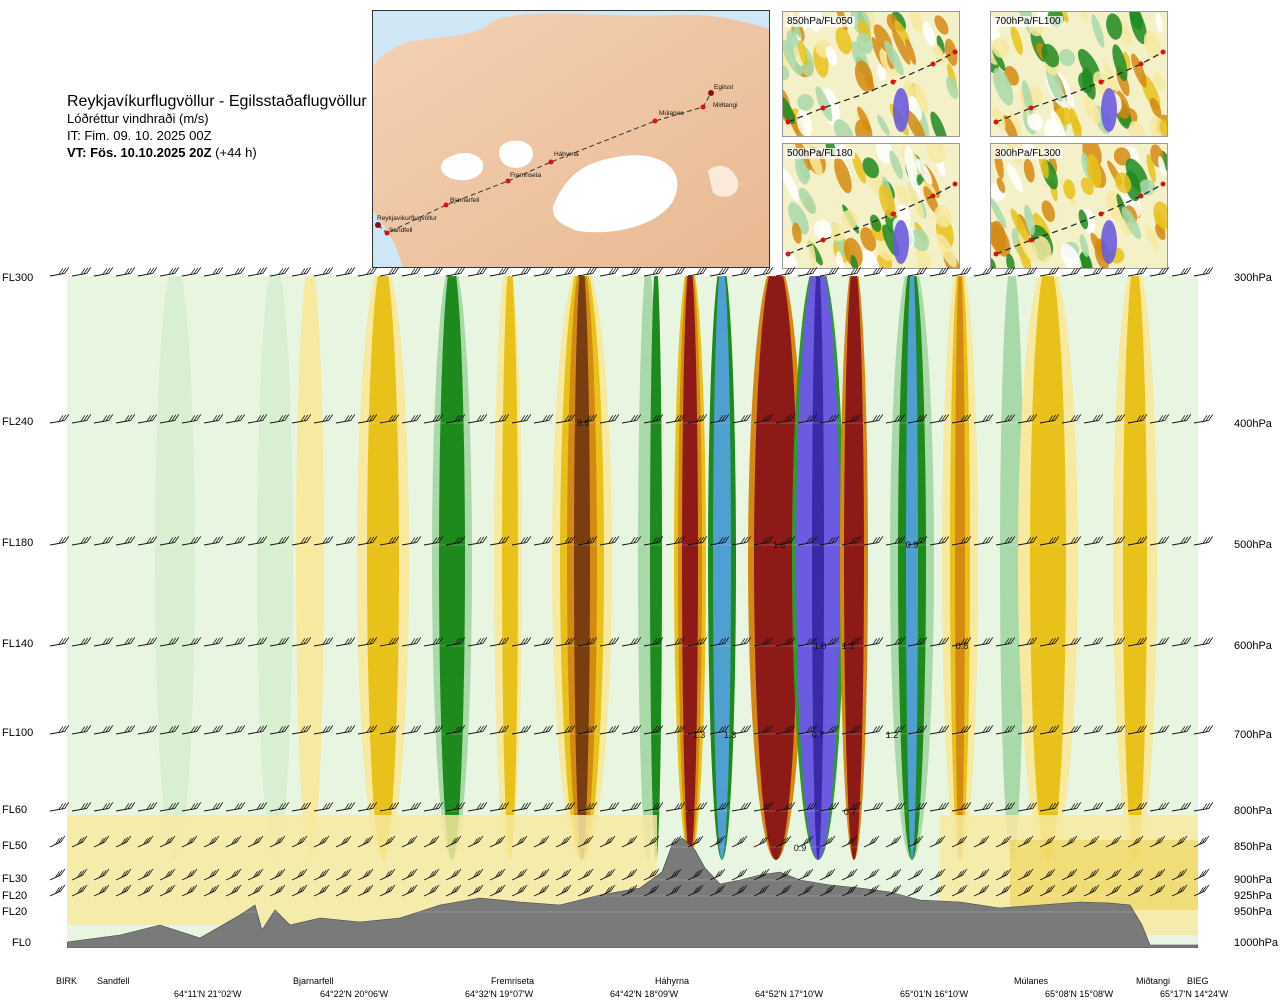  What do you see at coordinates (1256, 943) in the screenshot?
I see `pressure-label-1000: 1000hPa` at bounding box center [1256, 943].